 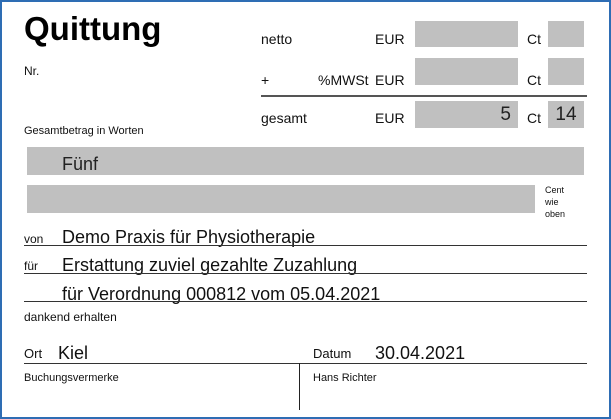 I want to click on fuer-value: Erstattung zuviel gezahlte Zuzahlung, so click(x=210, y=265).